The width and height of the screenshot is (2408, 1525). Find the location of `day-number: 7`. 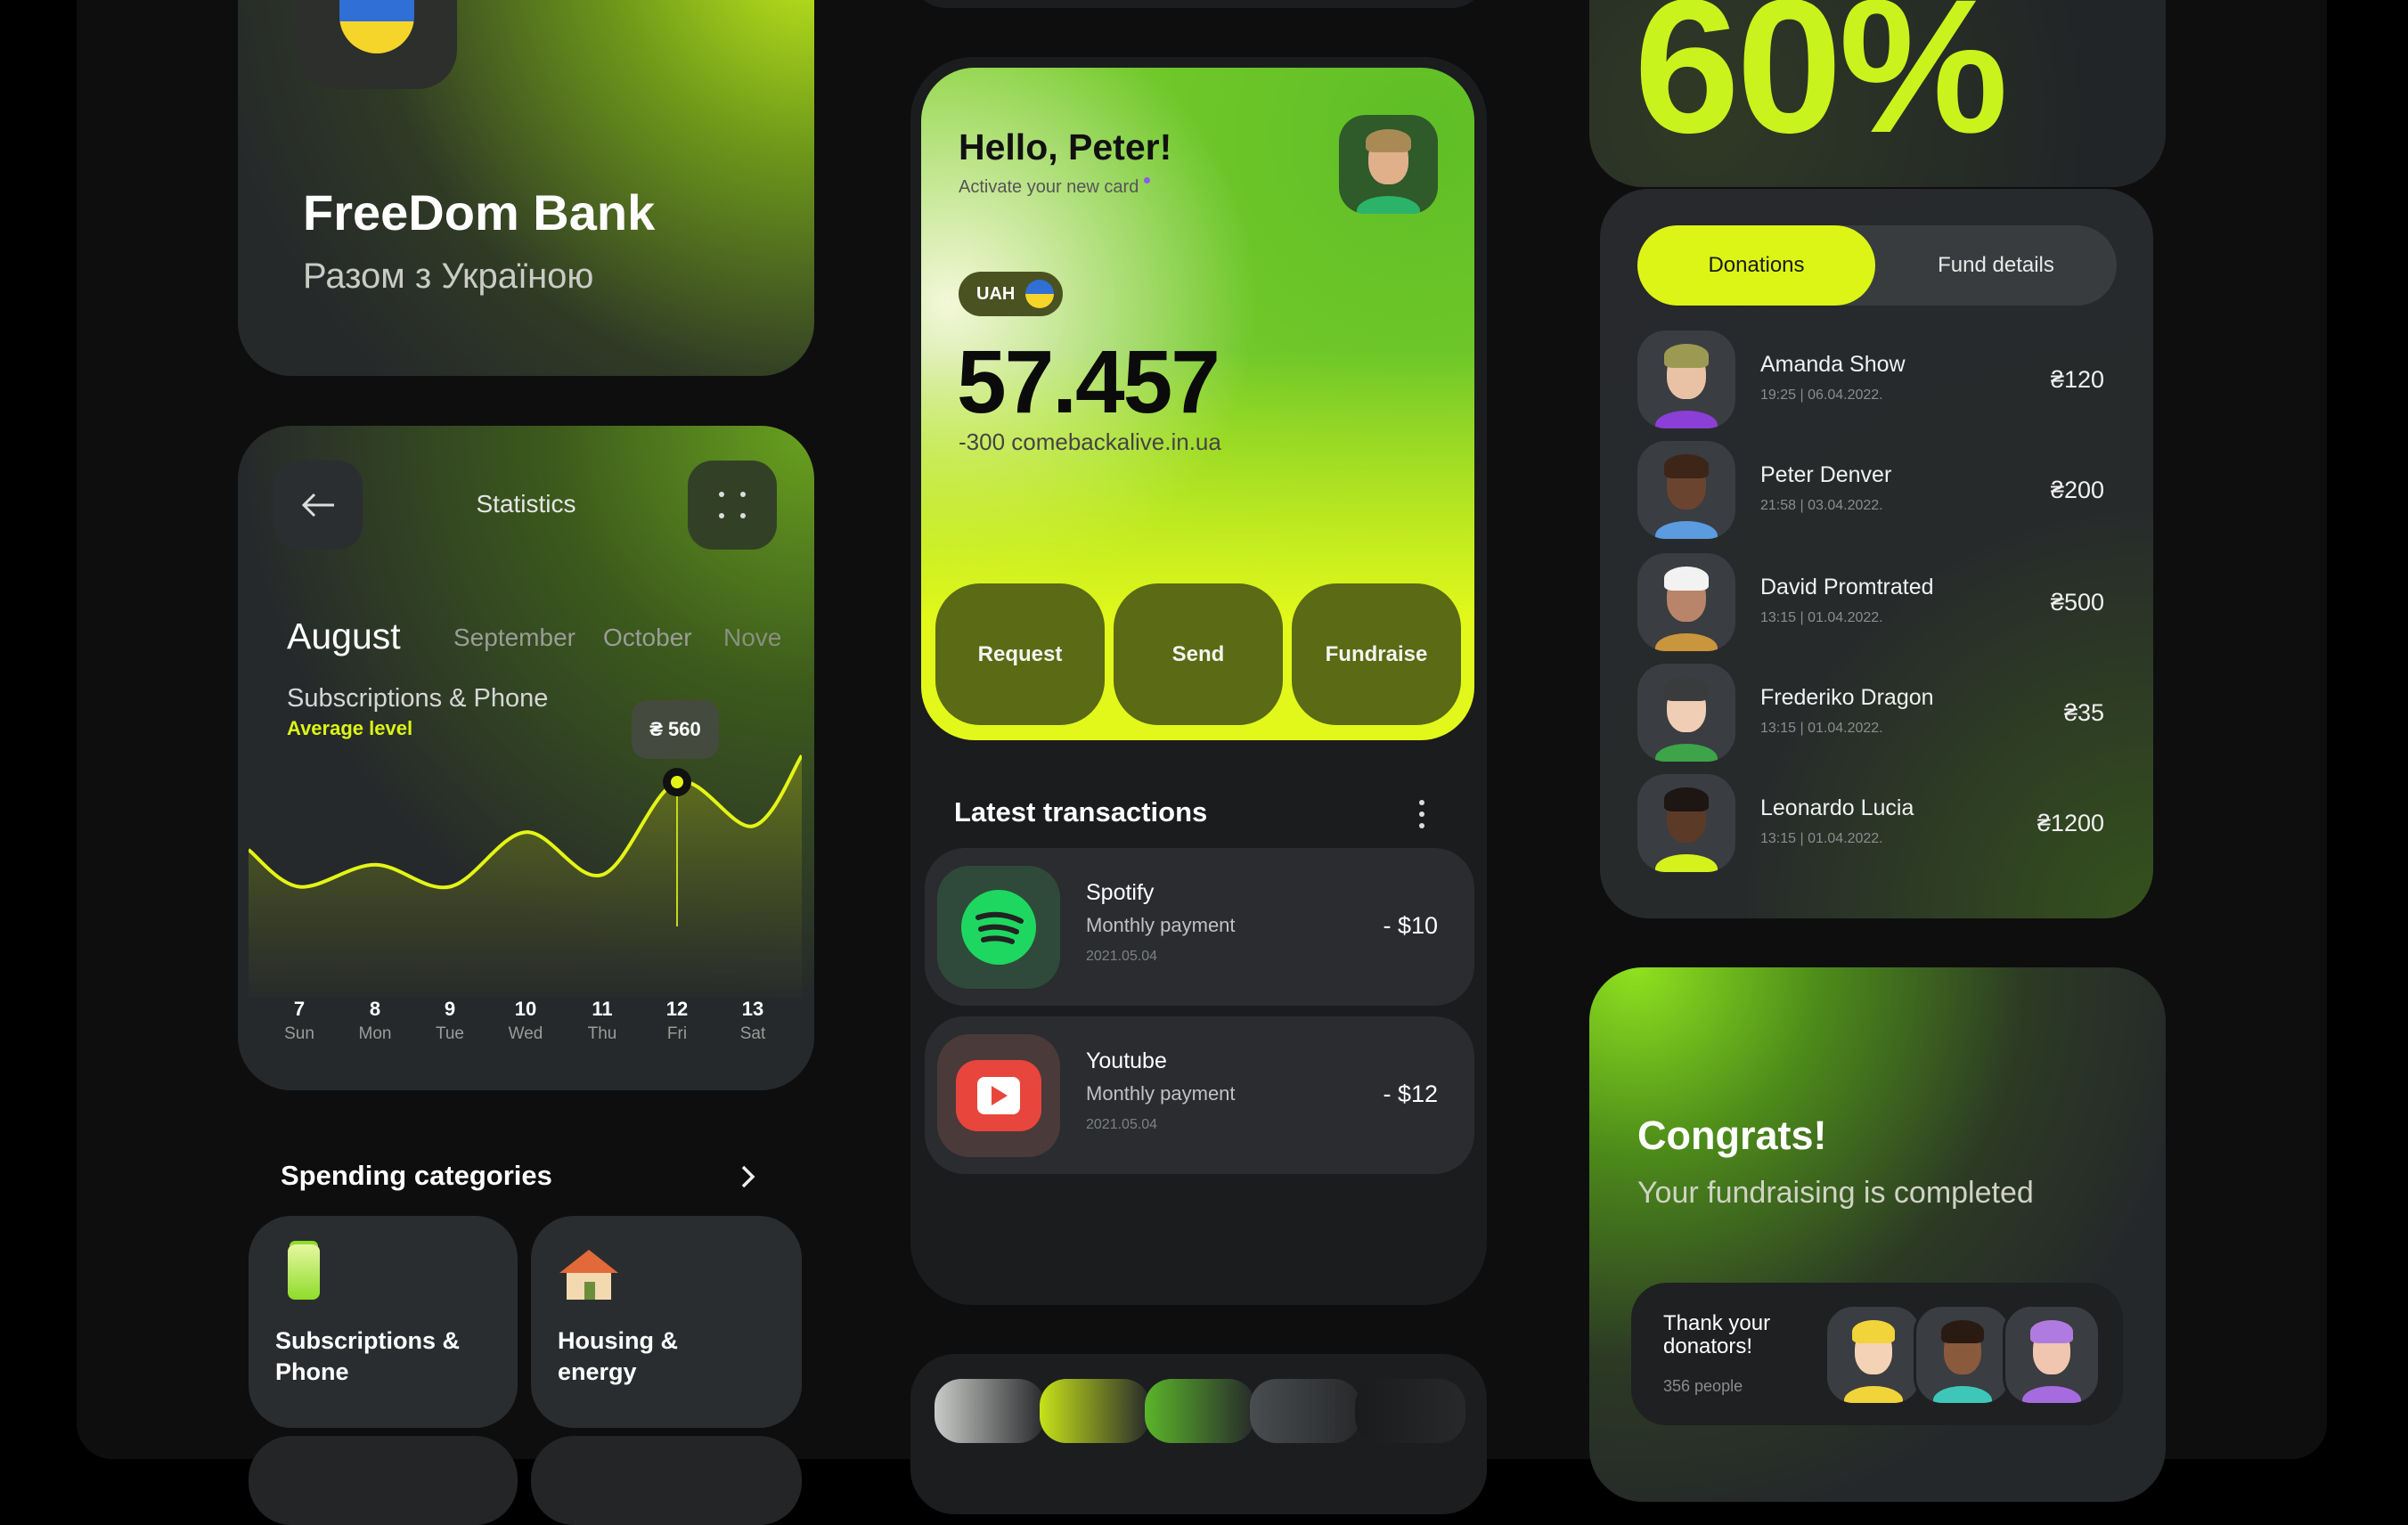

day-number: 7 is located at coordinates (299, 1009).